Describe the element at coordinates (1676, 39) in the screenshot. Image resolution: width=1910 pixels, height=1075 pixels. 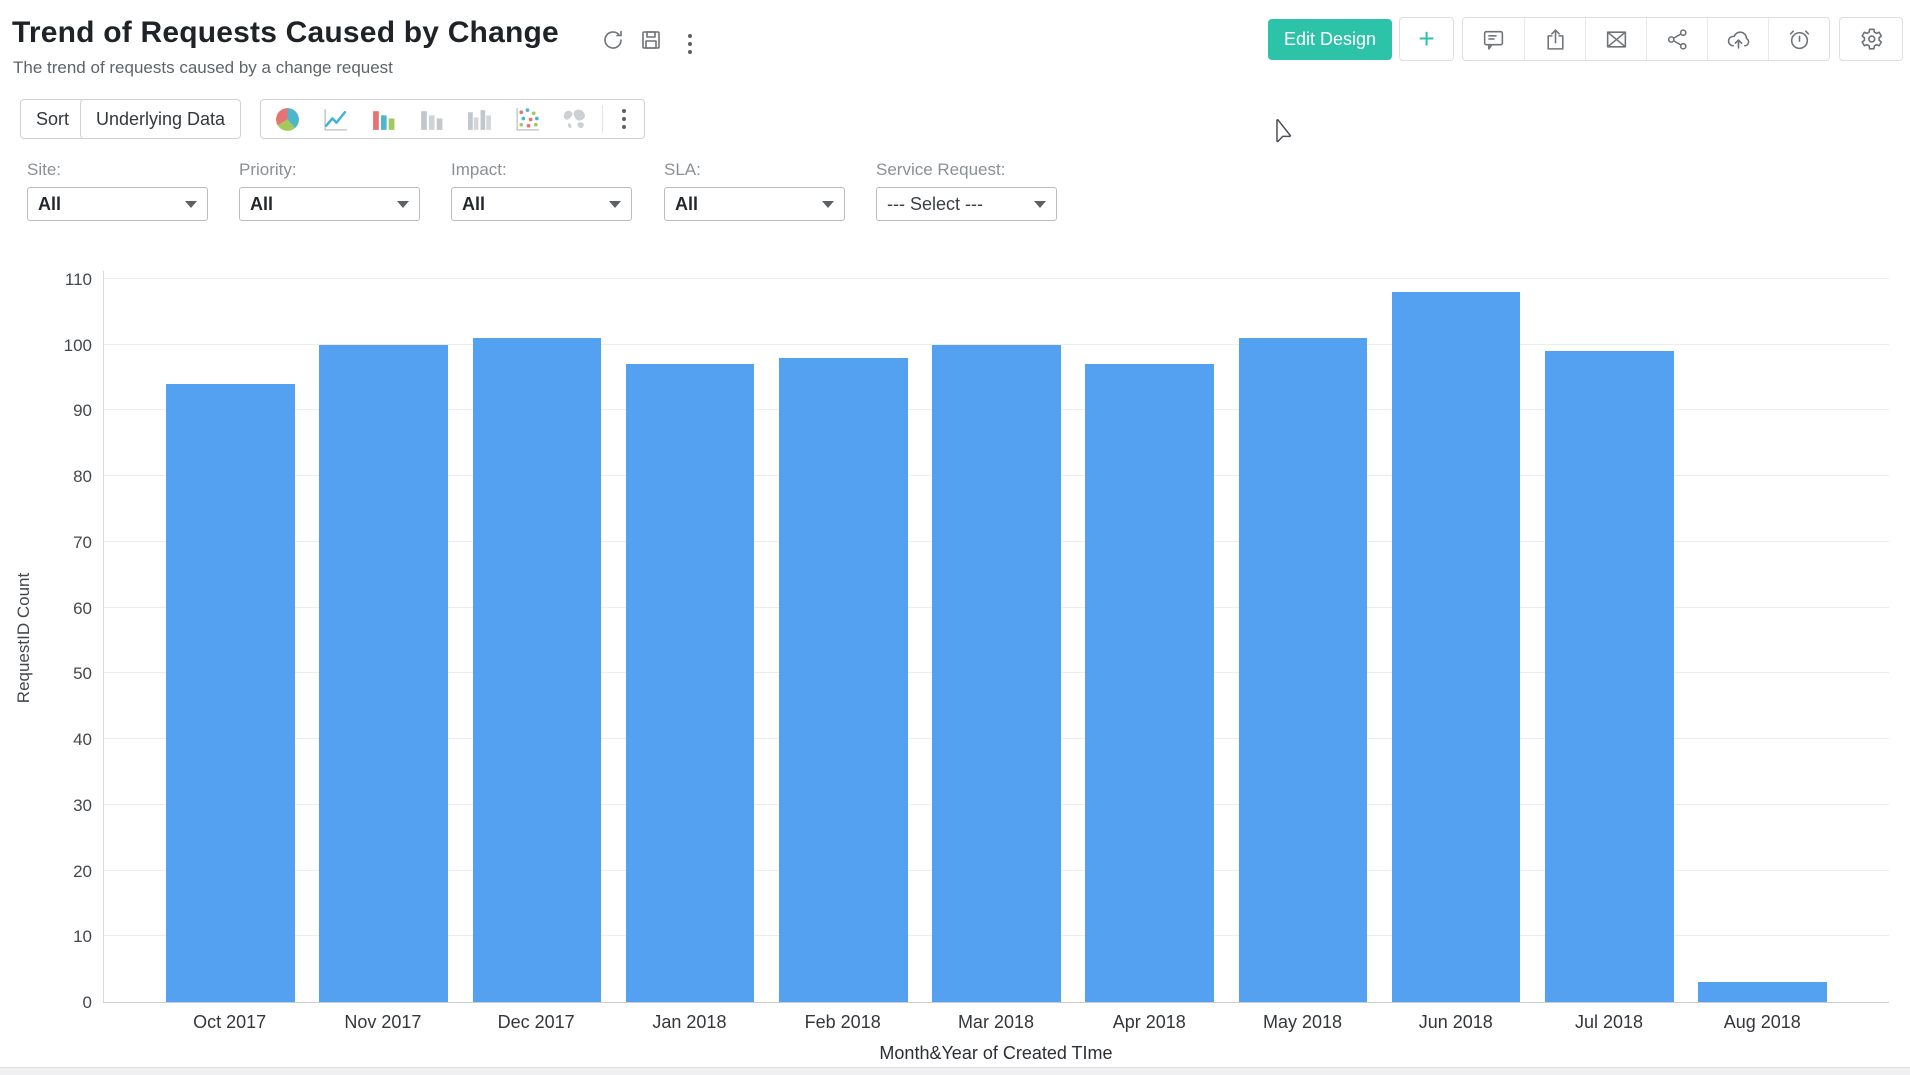
I see `share-icon` at that location.